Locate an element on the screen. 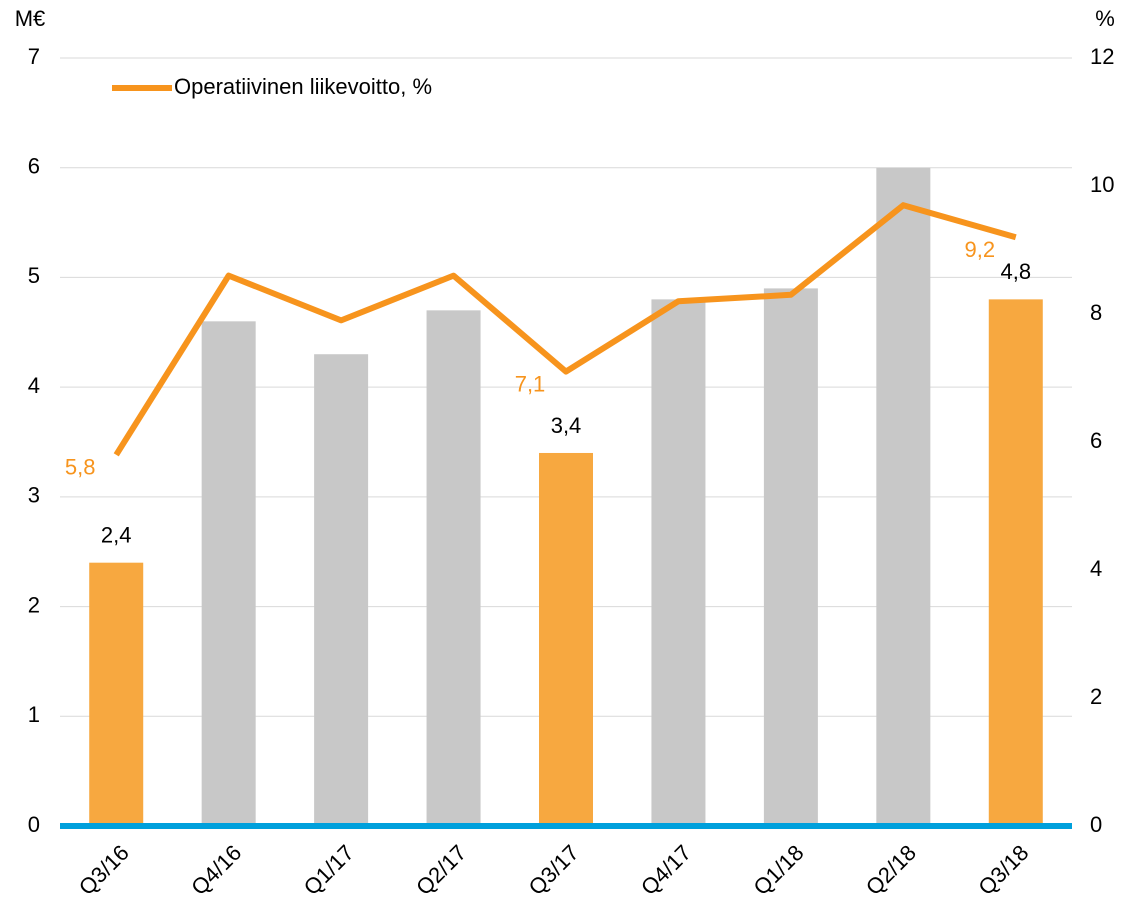  x-tick-label: Q3/18 is located at coordinates (1003, 870).